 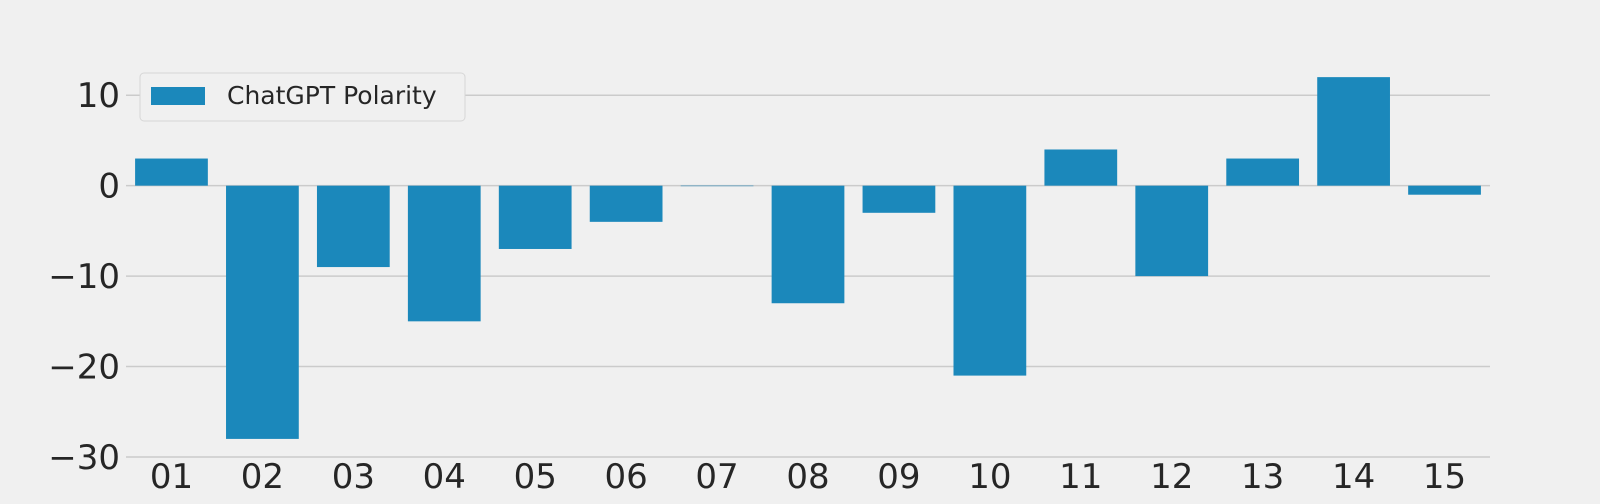 I want to click on x-tick-label: 06, so click(x=626, y=477).